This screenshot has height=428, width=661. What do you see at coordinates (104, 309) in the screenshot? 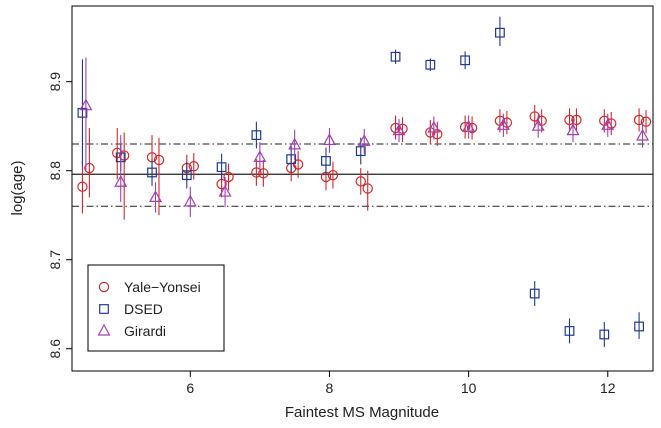
I see `legend-marker-square` at bounding box center [104, 309].